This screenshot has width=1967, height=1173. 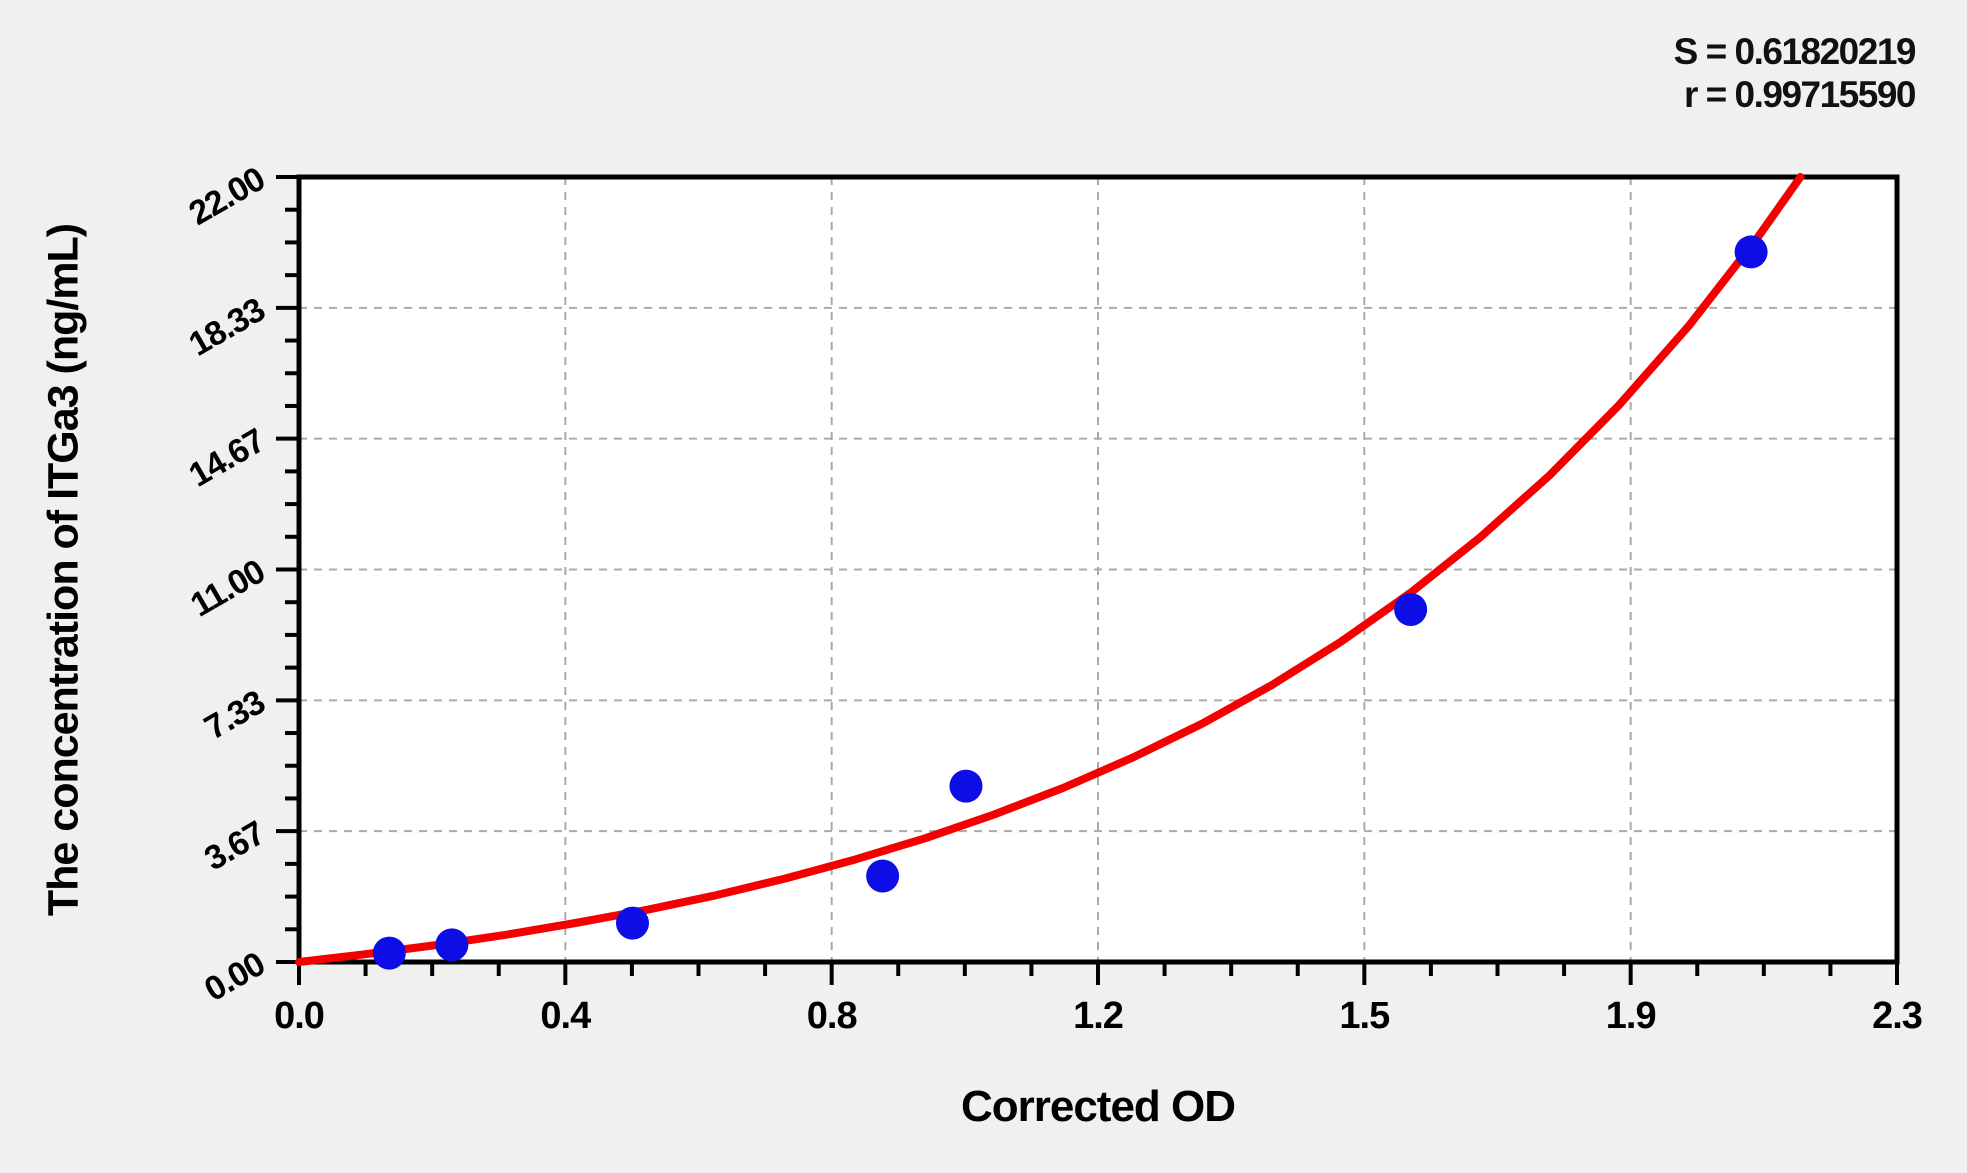 I want to click on x-tick-label: 1.9, so click(x=1631, y=1016).